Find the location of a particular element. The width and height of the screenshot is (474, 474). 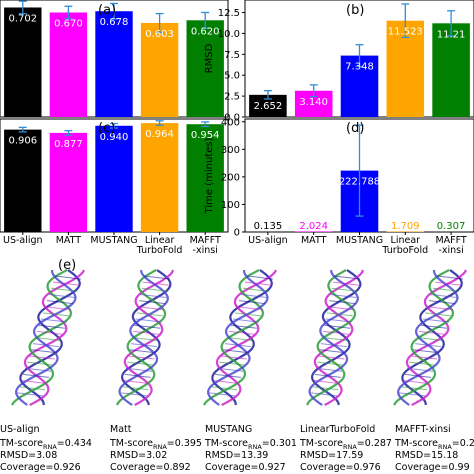

data-label: 2.652 is located at coordinates (268, 106).